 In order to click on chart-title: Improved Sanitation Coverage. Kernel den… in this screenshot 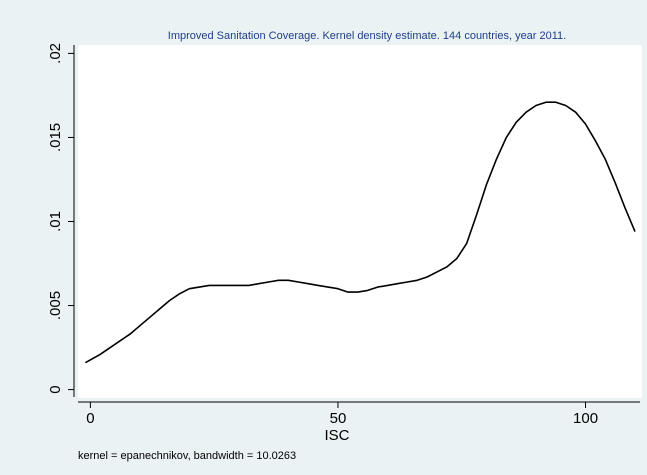, I will do `click(367, 36)`.